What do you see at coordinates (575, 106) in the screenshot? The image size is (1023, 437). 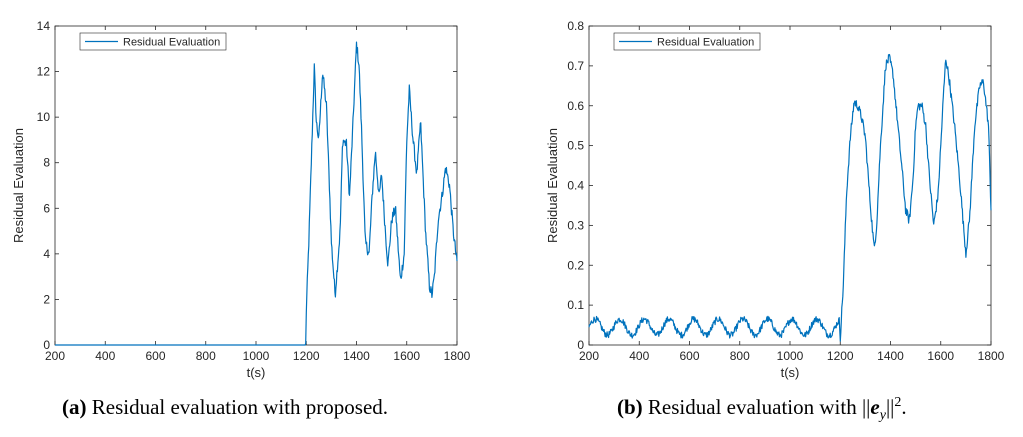 I see `y-tick-label-b: 0.6` at bounding box center [575, 106].